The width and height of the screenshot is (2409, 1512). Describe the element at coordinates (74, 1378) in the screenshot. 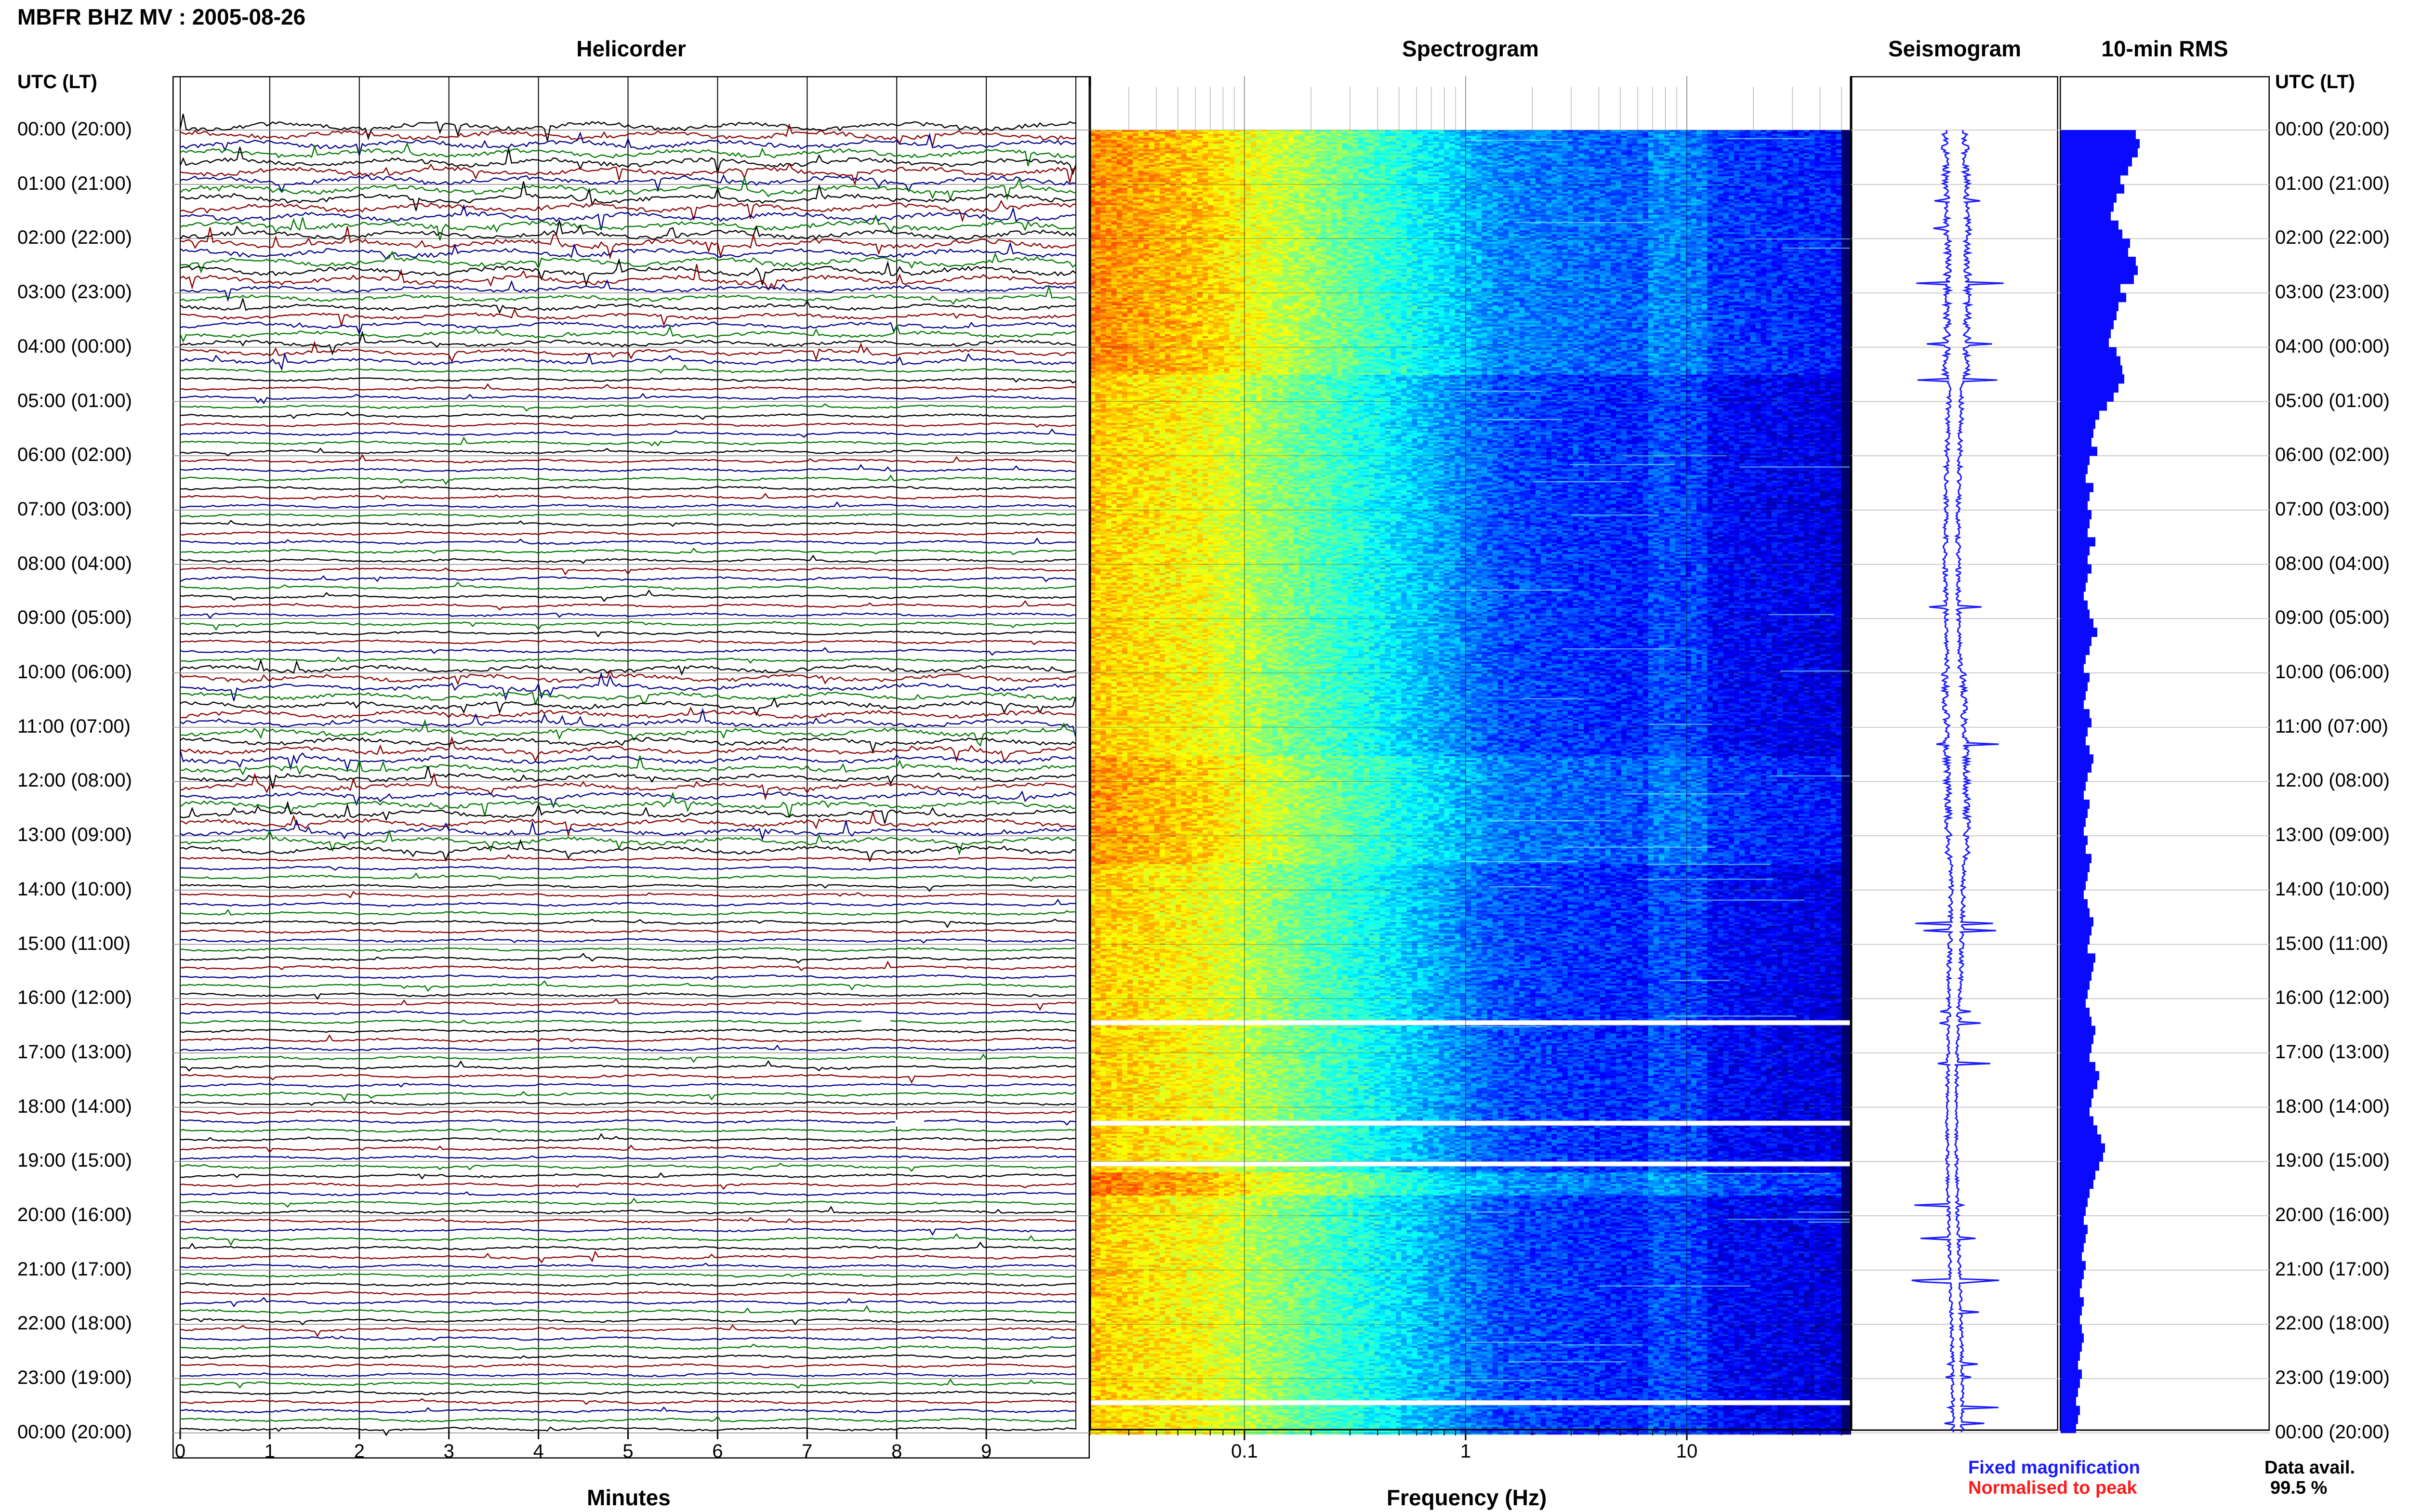

I see `row-label-left: 23:00 (19:00)` at that location.